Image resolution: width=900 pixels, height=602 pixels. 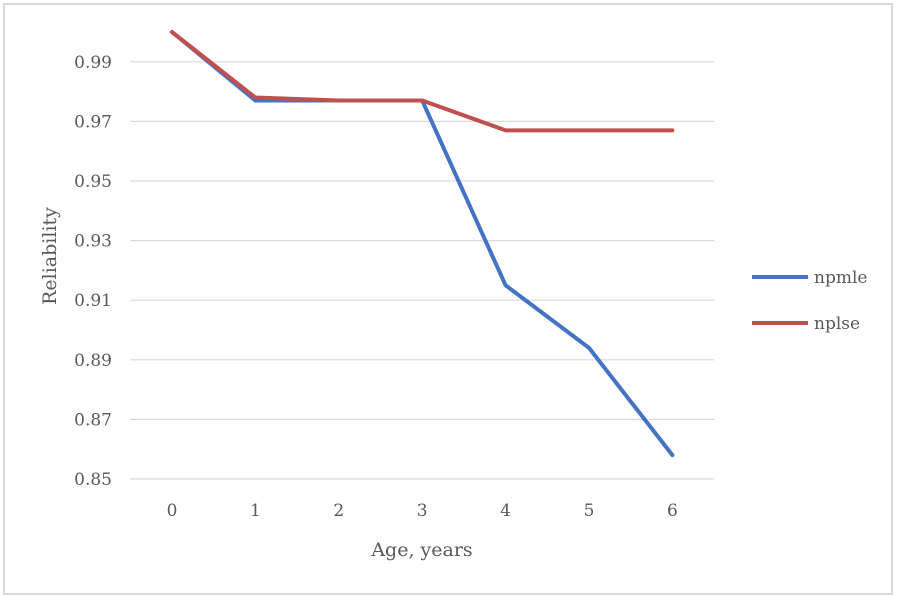 What do you see at coordinates (93, 63) in the screenshot?
I see `y-tick-label: 0.99` at bounding box center [93, 63].